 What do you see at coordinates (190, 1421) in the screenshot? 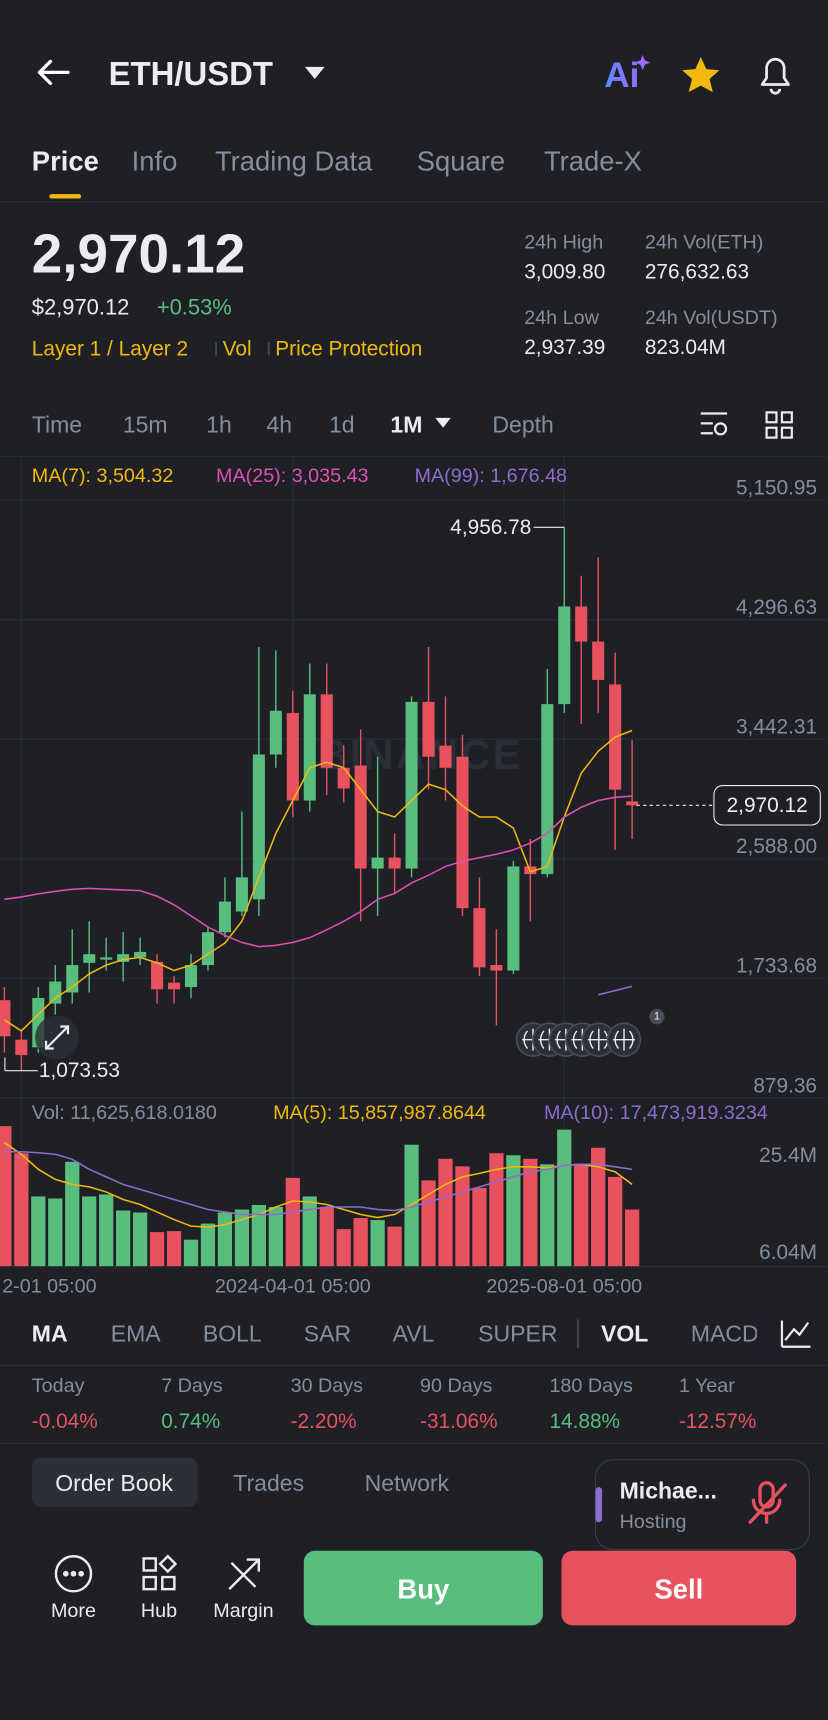
I see `performance-value: 0.74%` at bounding box center [190, 1421].